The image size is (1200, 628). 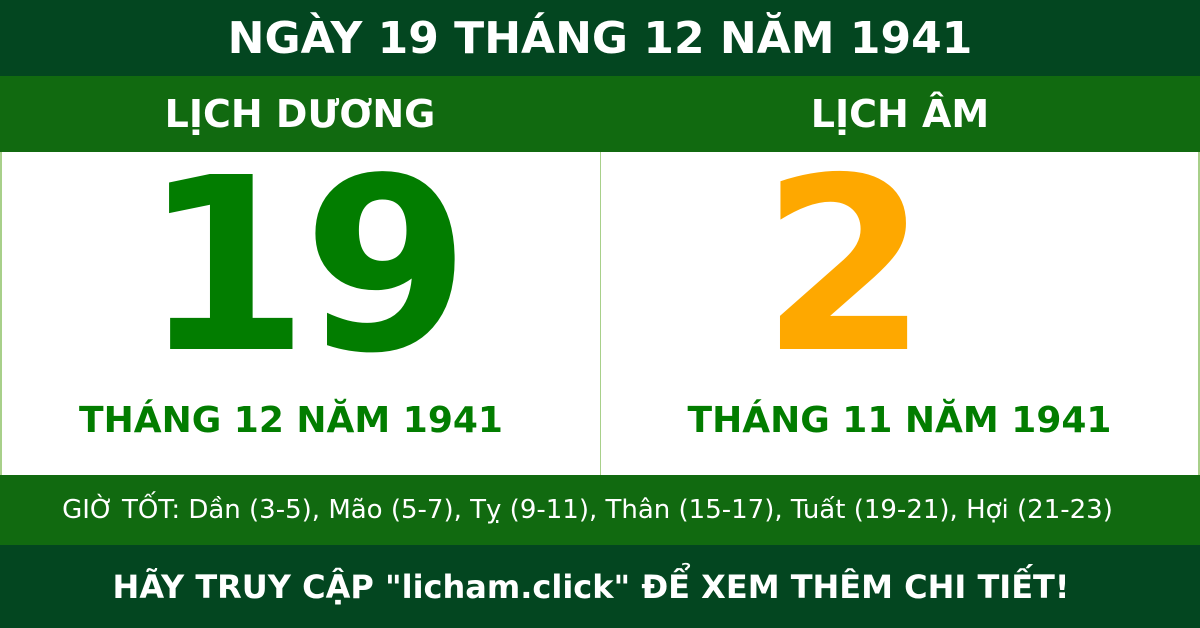 I want to click on solar-day: 19, so click(x=306, y=266).